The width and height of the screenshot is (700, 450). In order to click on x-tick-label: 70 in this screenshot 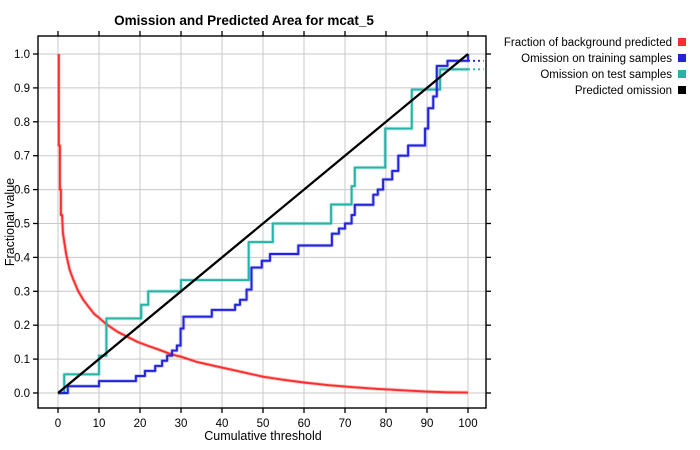, I will do `click(345, 424)`.